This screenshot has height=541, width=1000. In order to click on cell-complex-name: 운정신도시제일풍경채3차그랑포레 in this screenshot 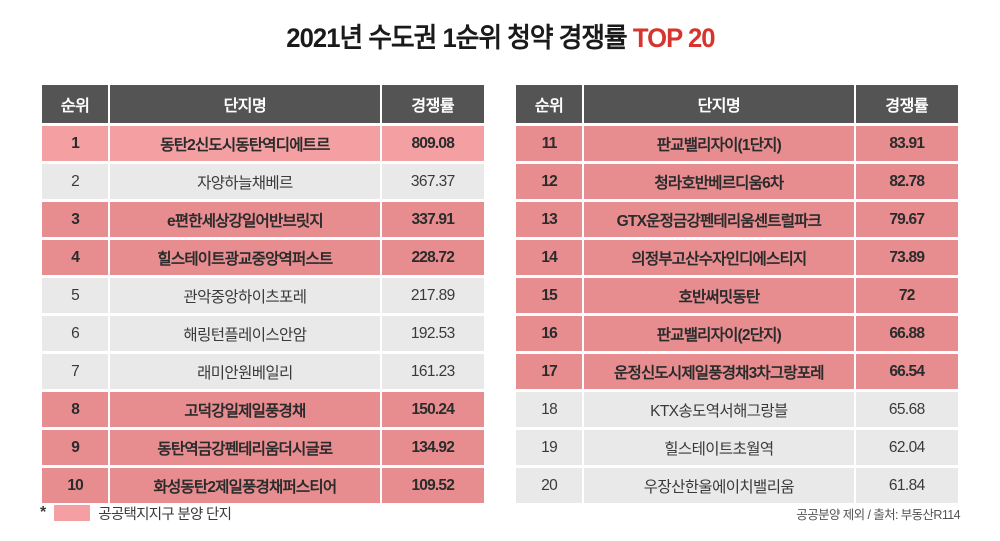, I will do `click(719, 371)`.